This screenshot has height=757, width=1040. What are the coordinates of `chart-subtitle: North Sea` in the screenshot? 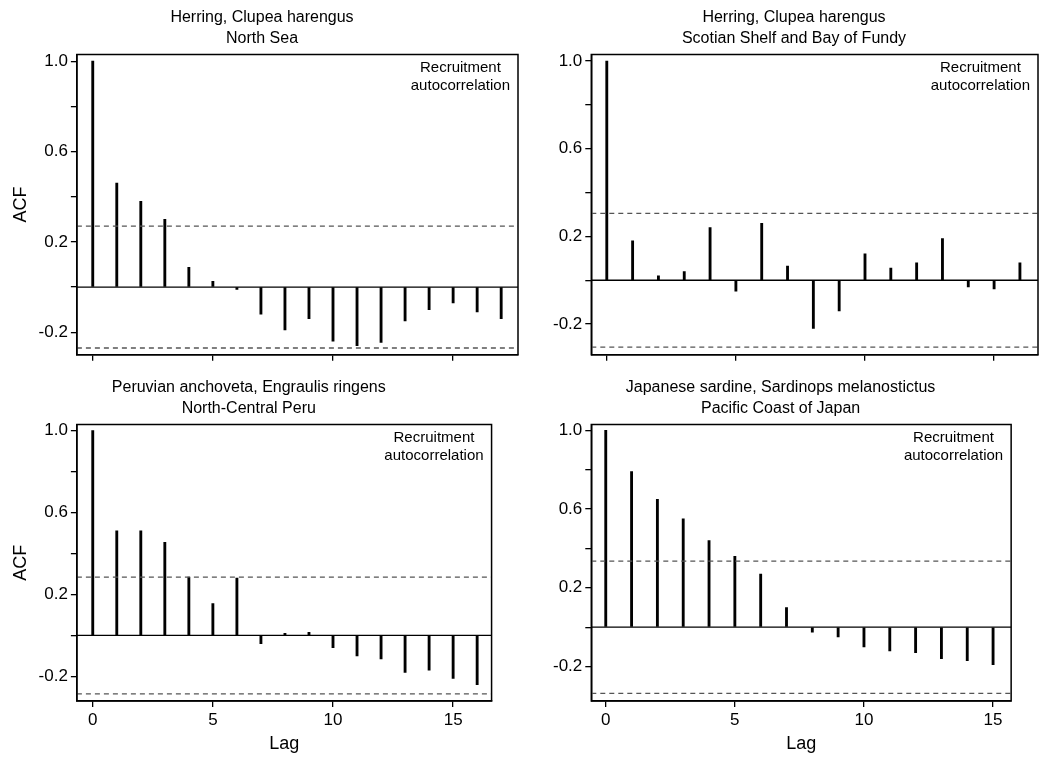 It's located at (262, 38).